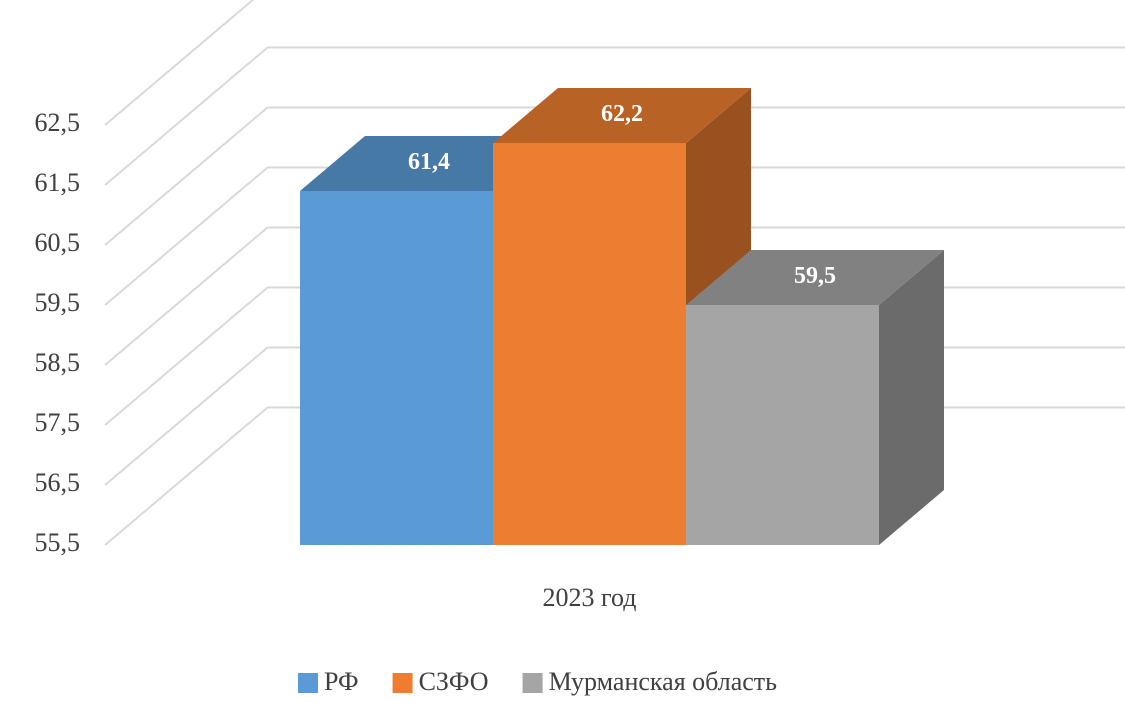  Describe the element at coordinates (341, 681) in the screenshot. I see `legend-label: РФ` at that location.